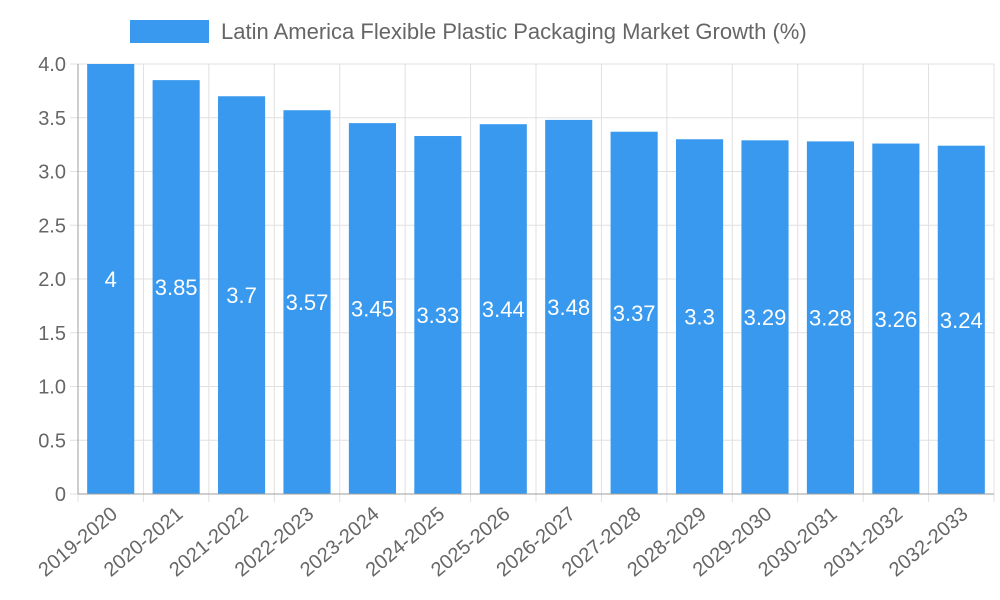  I want to click on y-tick-label: 0, so click(60, 495).